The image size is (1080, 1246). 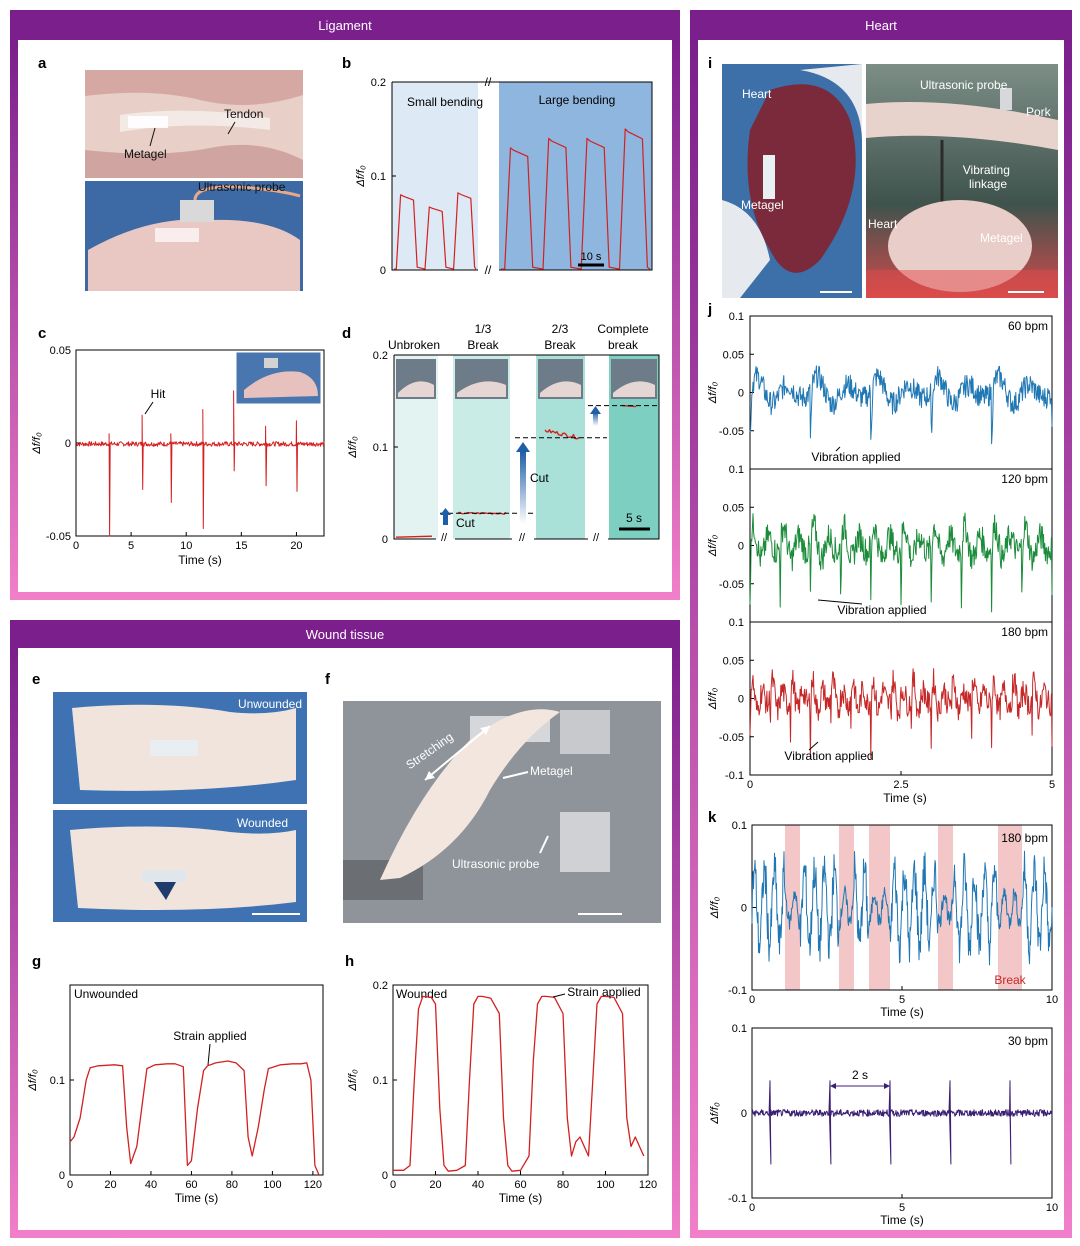 What do you see at coordinates (741, 547) in the screenshot?
I see `chart-j-ytick-label-1-1: 0` at bounding box center [741, 547].